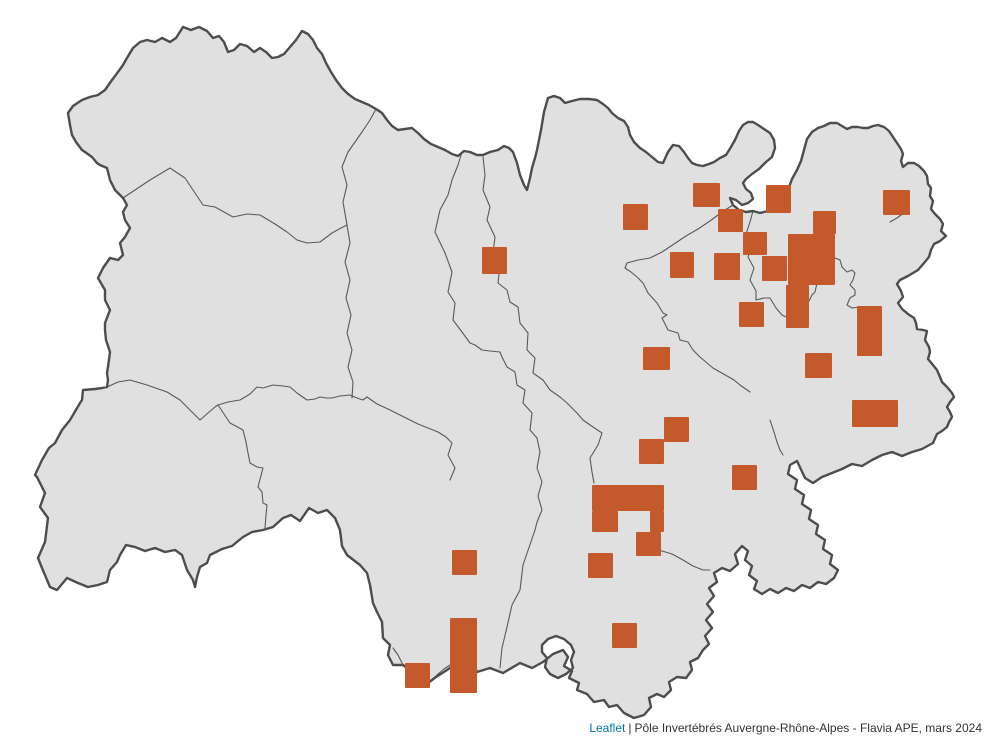 Image resolution: width=992 pixels, height=744 pixels. I want to click on border-cantal-east, so click(242, 466).